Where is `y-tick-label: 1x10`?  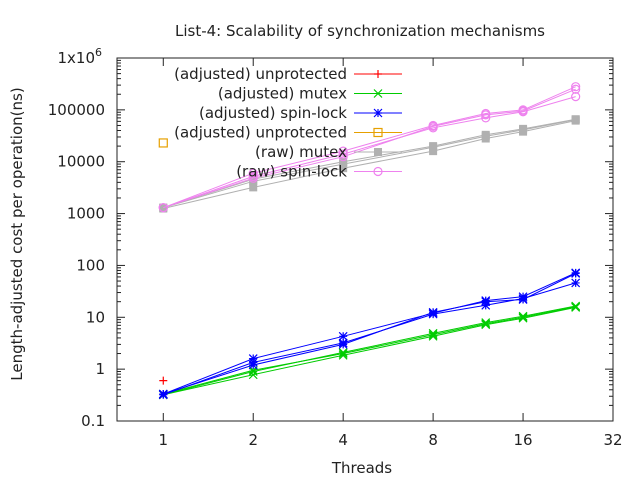 y-tick-label: 1x10 is located at coordinates (76, 58).